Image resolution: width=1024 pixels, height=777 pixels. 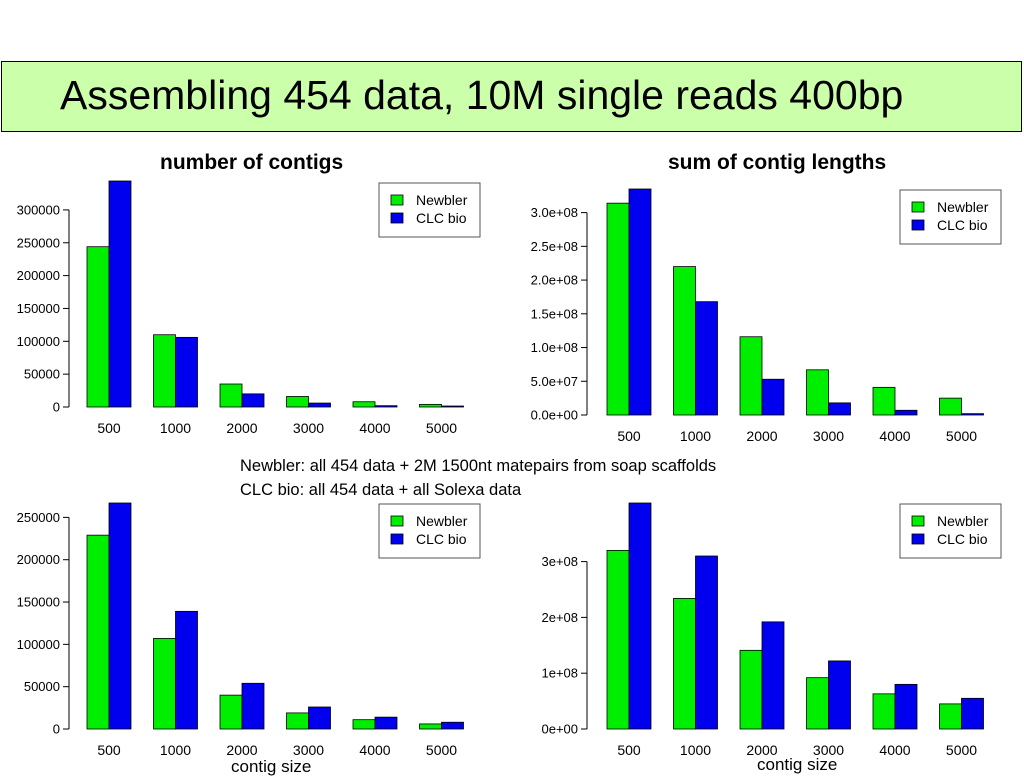 I want to click on x-axis-label-left: contig size, so click(x=271, y=766).